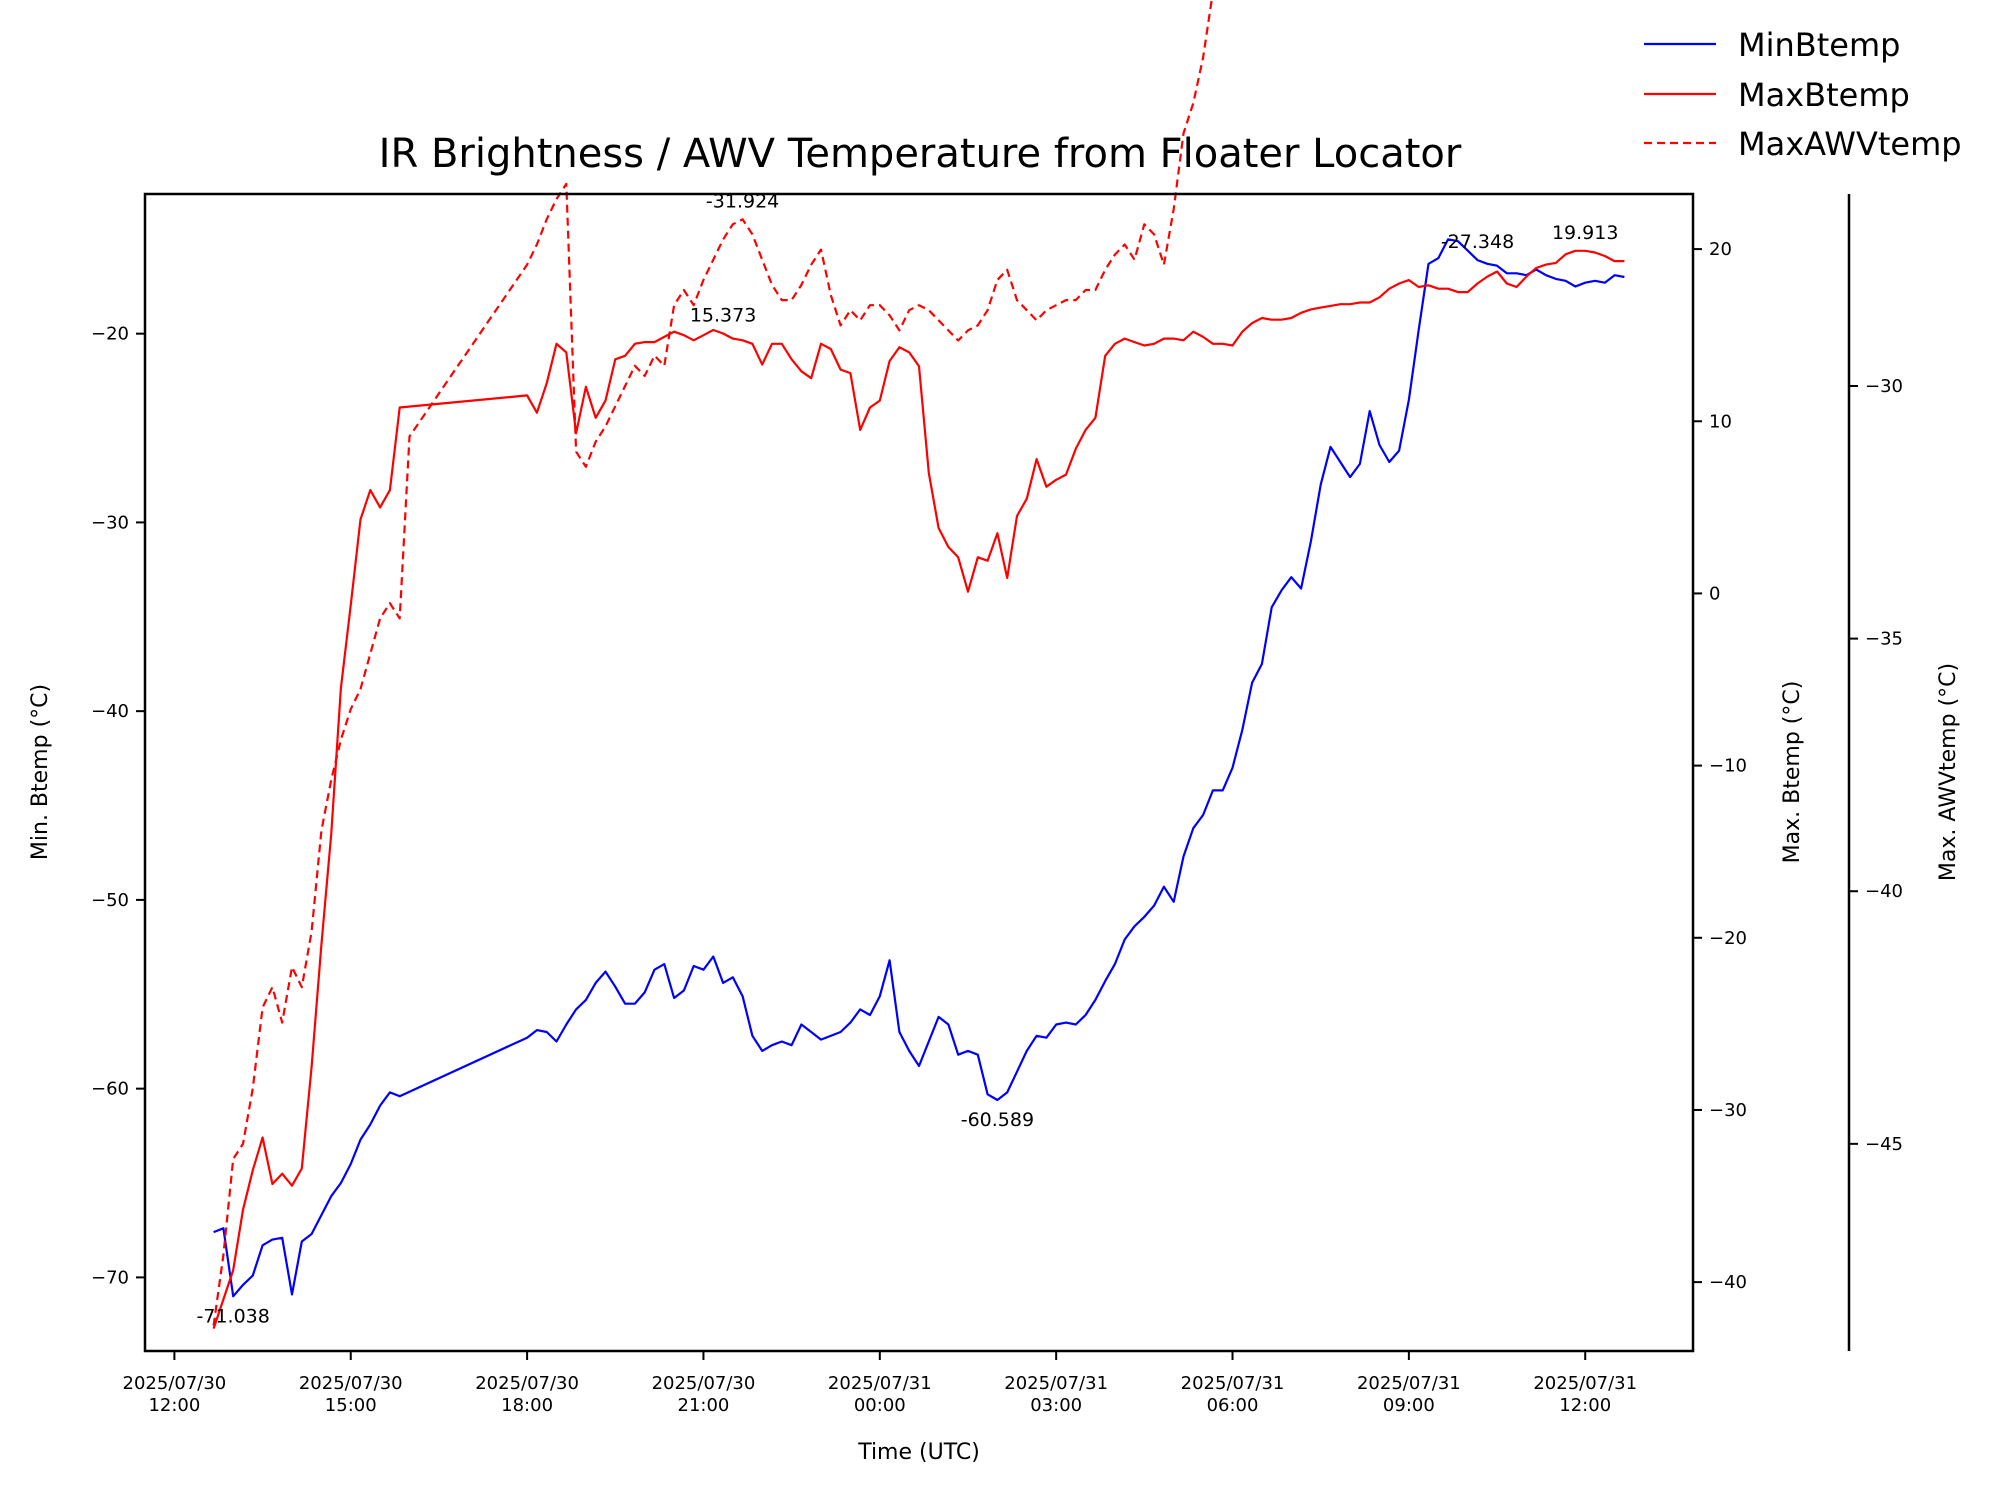 The image size is (1994, 1491). Describe the element at coordinates (1884, 639) in the screenshot. I see `awv-tick-label: −35` at that location.